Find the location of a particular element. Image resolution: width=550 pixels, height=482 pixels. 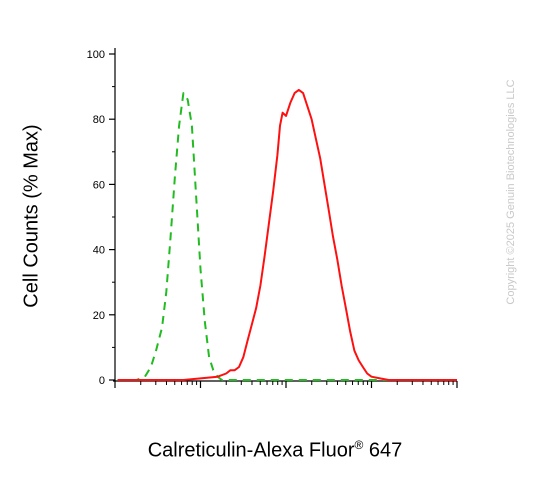

y-axis-label: Cell Counts (% Max) is located at coordinates (31, 216).